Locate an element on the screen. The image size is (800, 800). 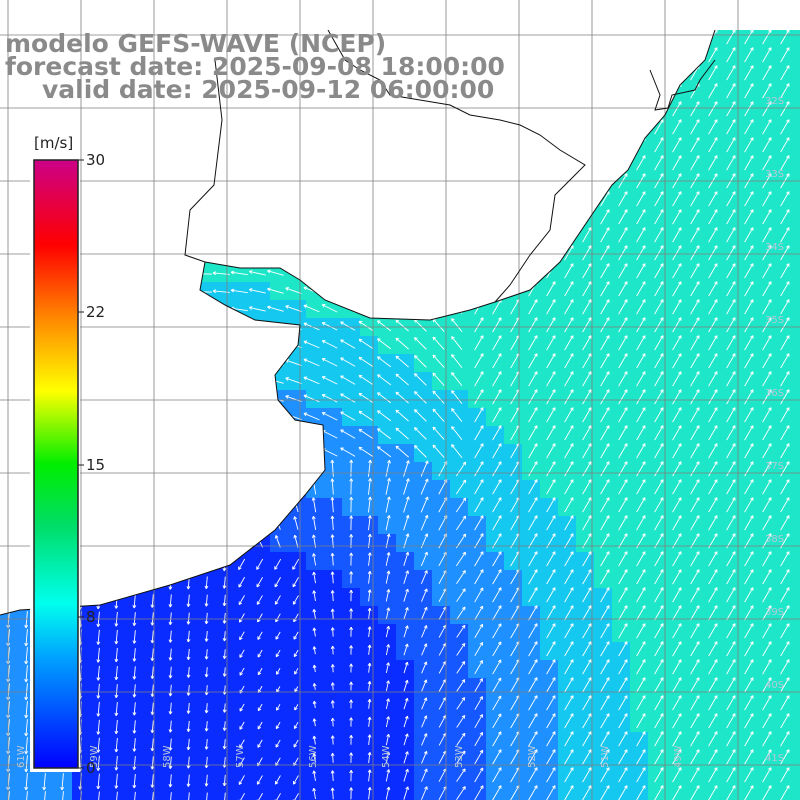
colorbar-gradient is located at coordinates (56, 464).